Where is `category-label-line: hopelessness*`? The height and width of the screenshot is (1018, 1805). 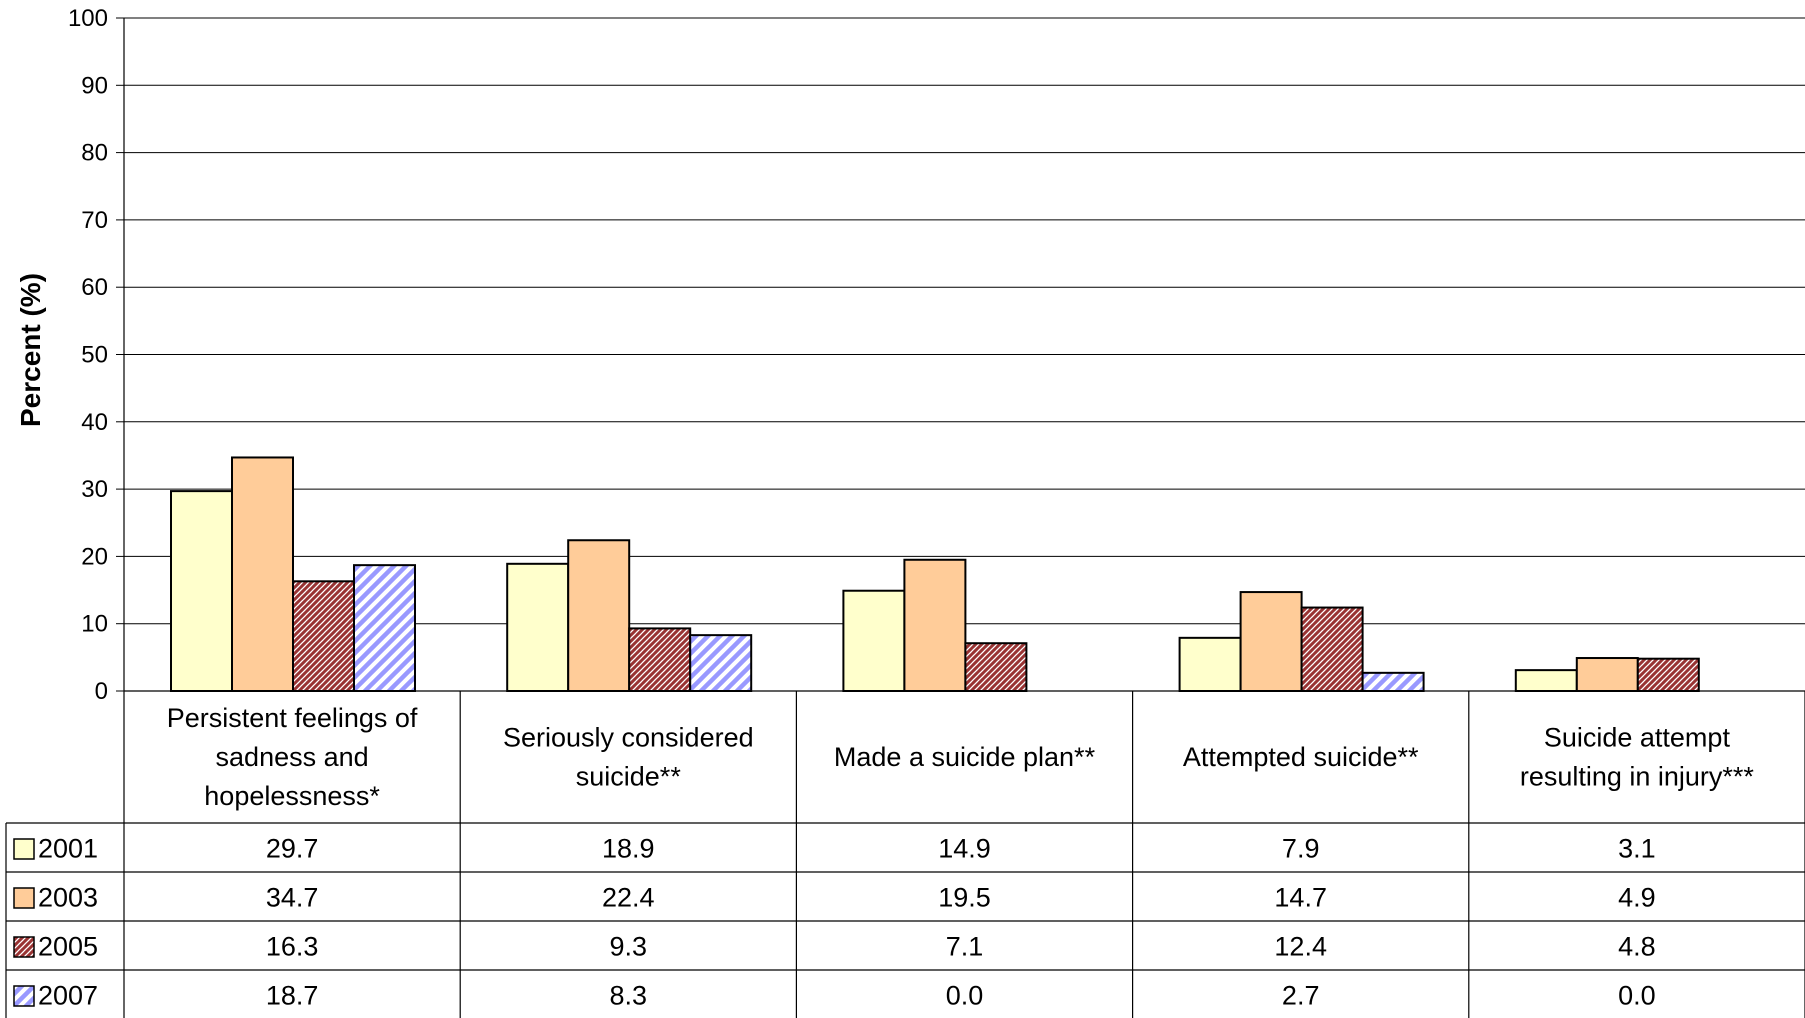
category-label-line: hopelessness* is located at coordinates (292, 796).